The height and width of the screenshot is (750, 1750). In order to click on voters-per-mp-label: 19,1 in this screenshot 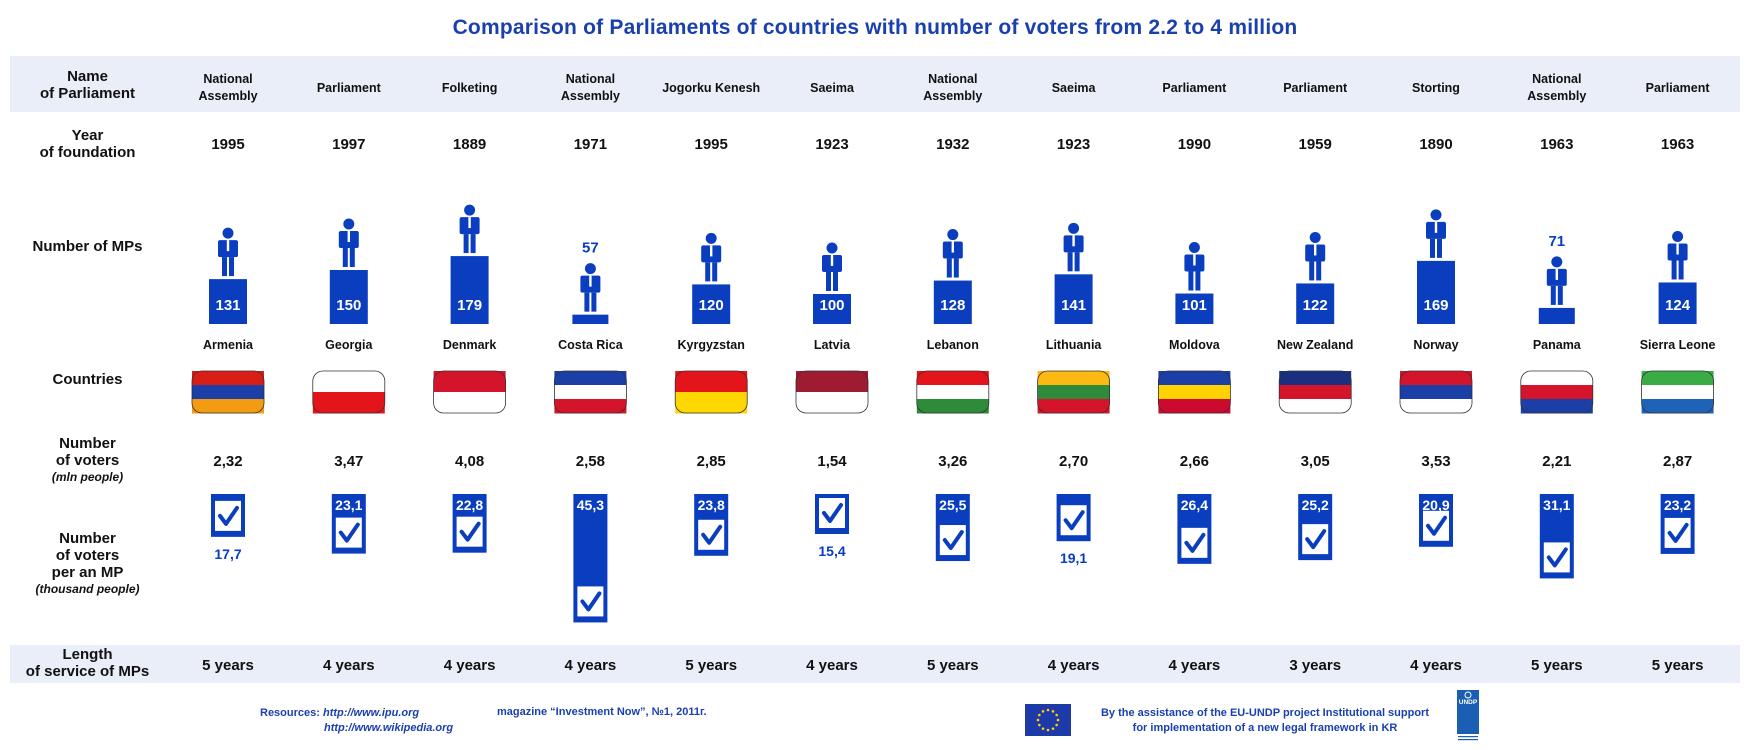, I will do `click(1073, 558)`.